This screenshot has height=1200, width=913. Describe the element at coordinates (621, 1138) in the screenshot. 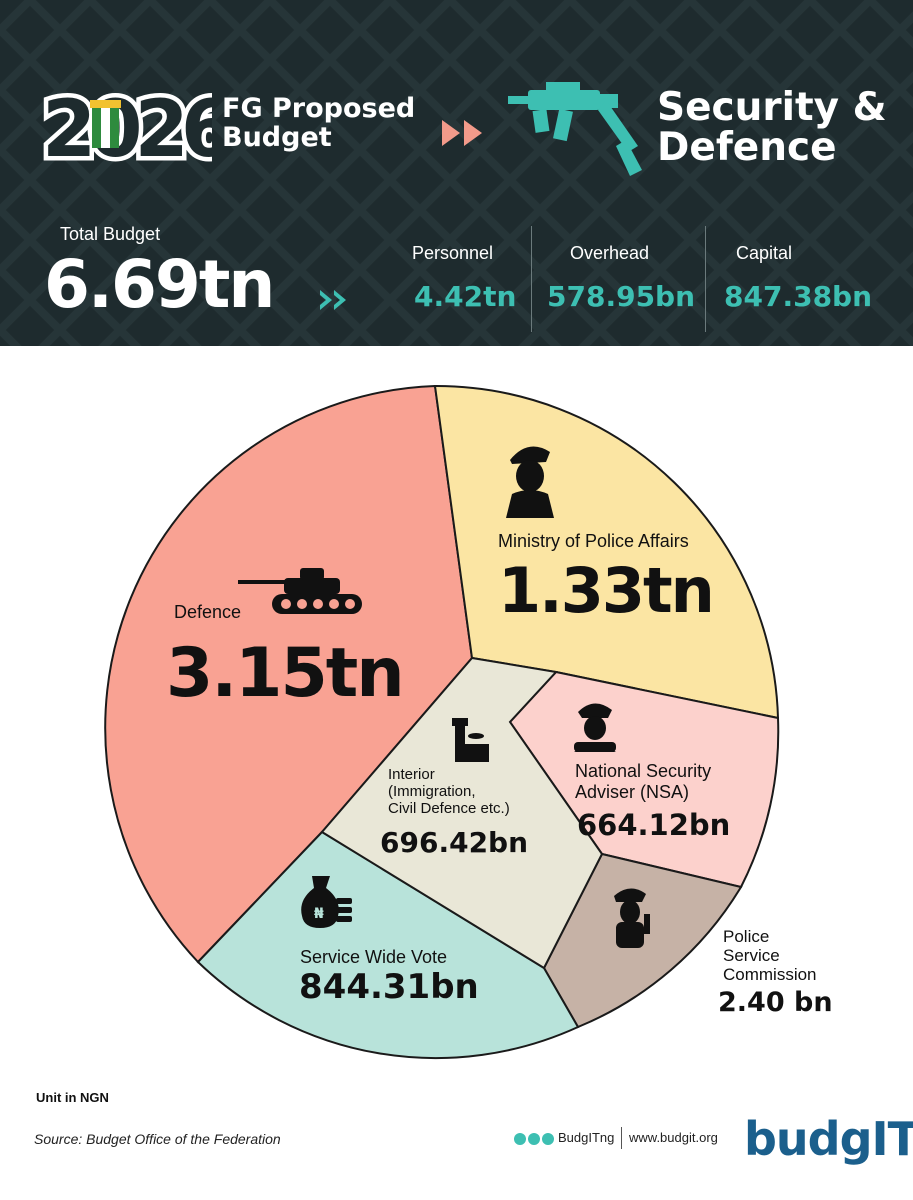

I see `footer-separator` at that location.